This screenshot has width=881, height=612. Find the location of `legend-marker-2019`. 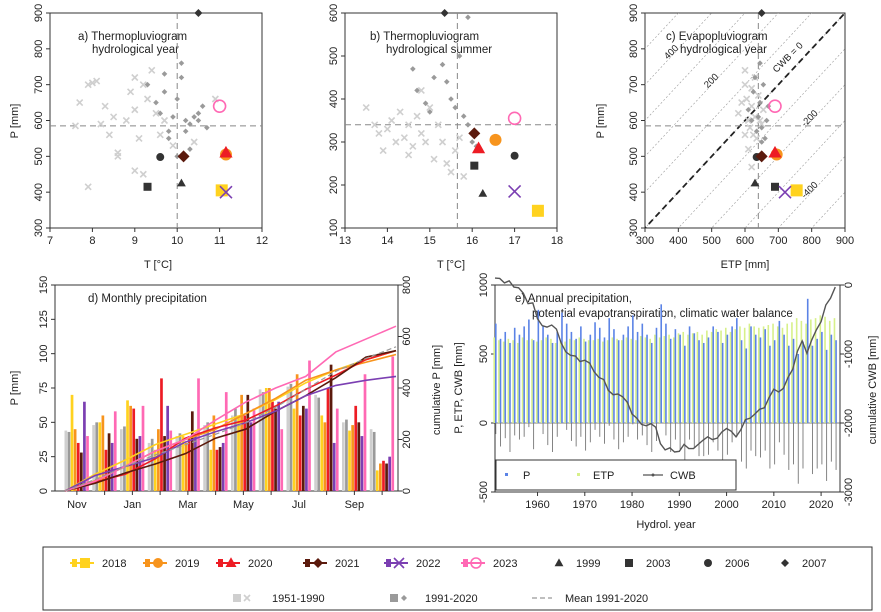

legend-marker-2019 is located at coordinates (158, 563).